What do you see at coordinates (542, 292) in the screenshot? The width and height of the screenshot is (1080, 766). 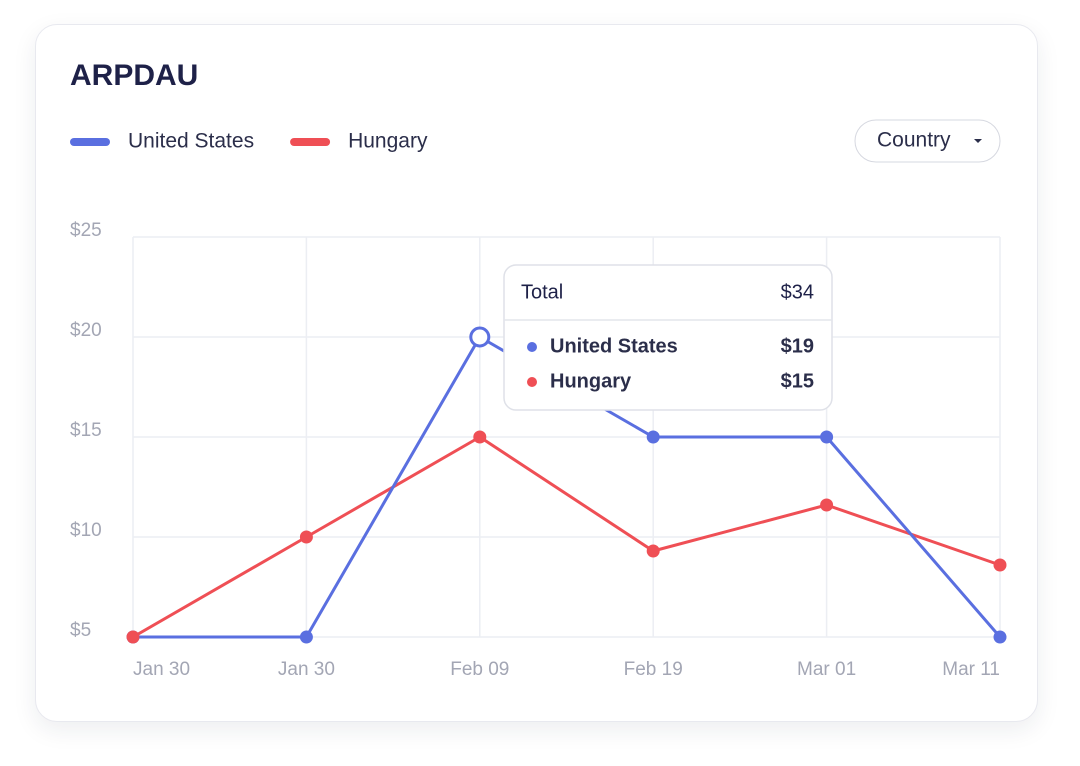 I see `tooltip-title: Total` at bounding box center [542, 292].